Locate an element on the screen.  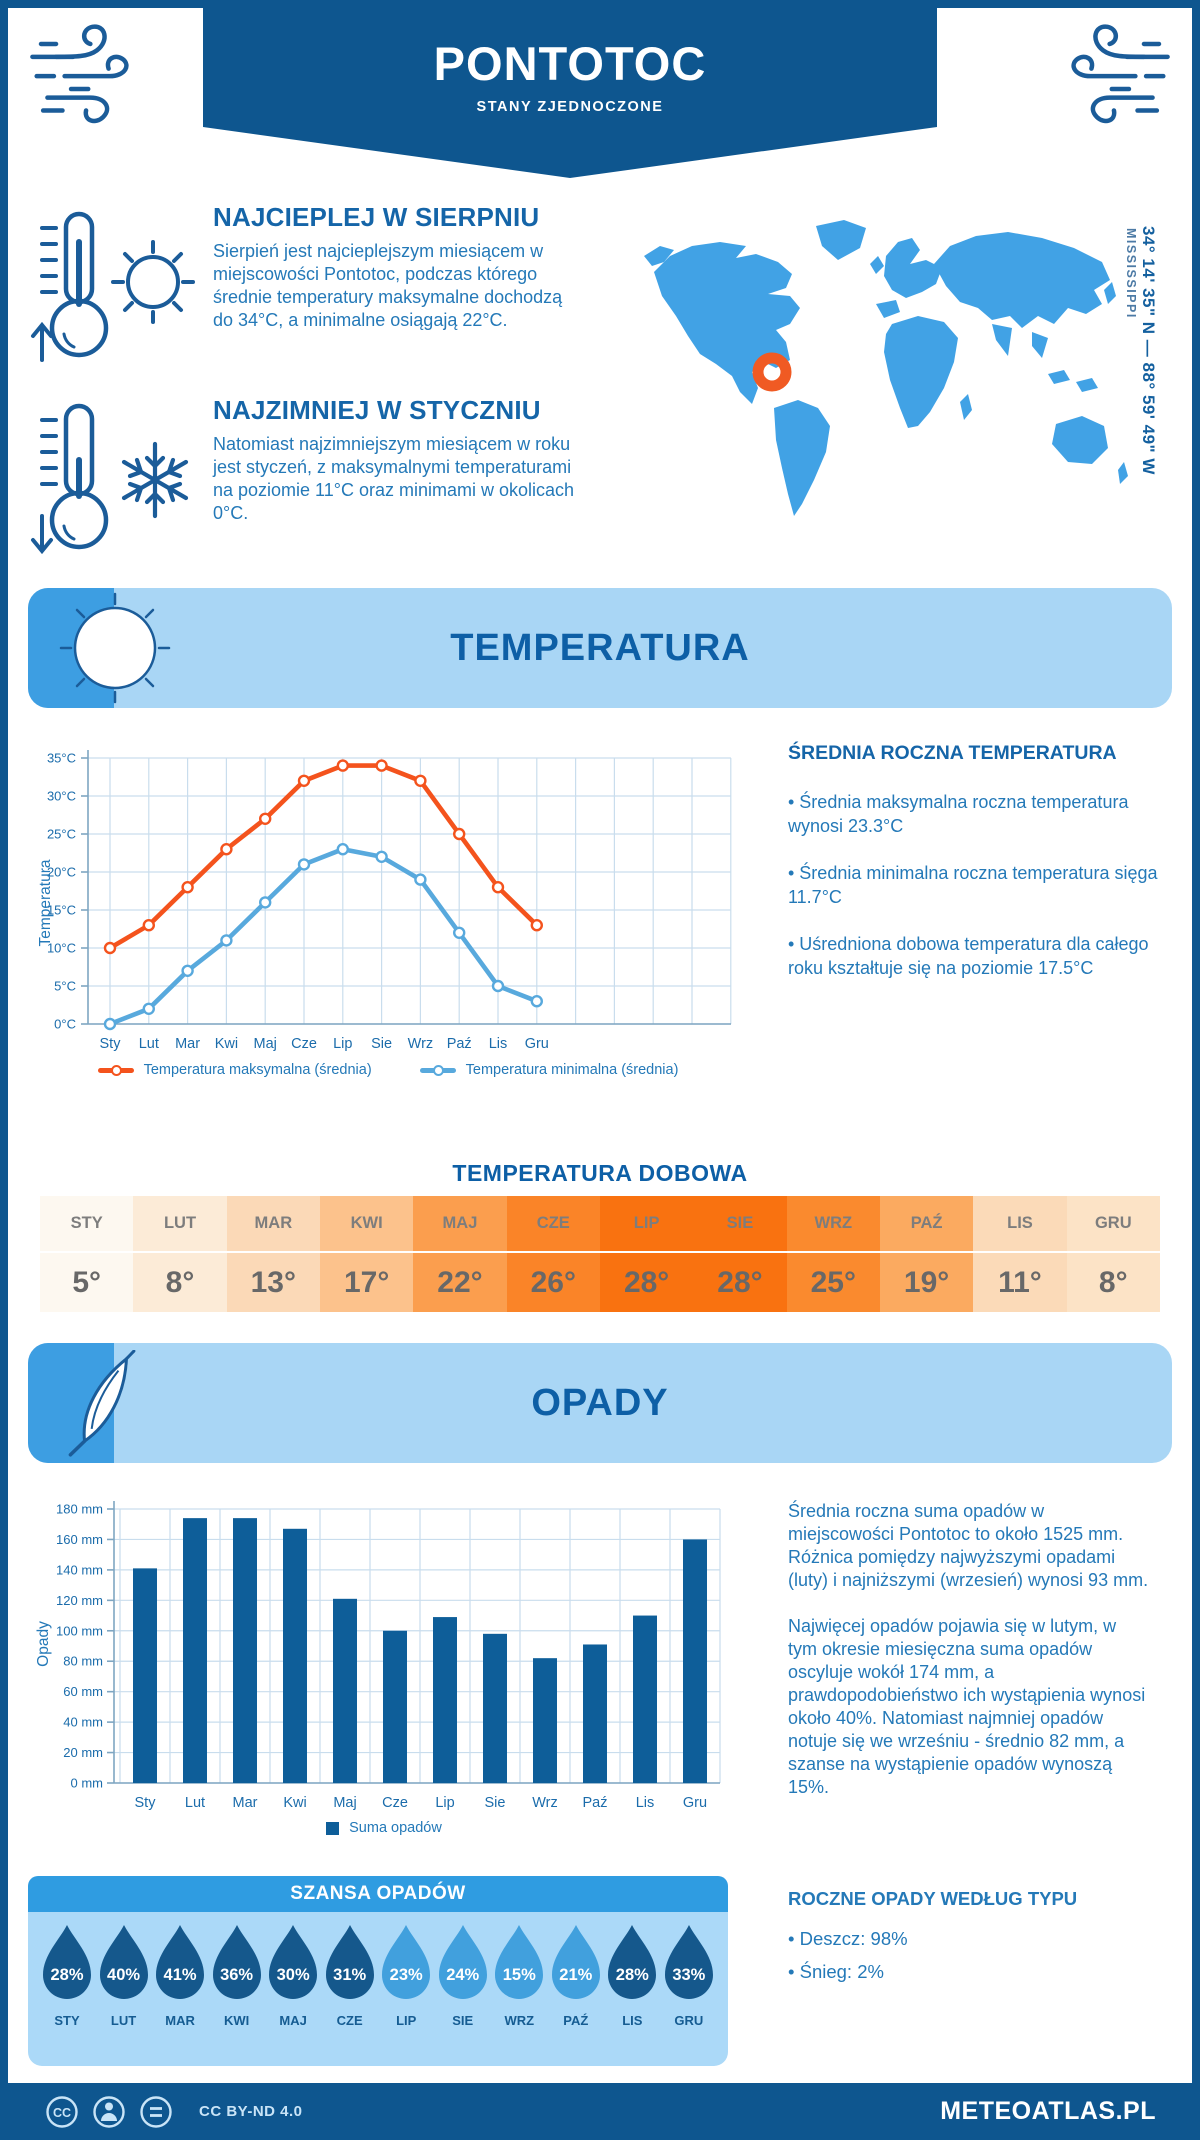
daily-temp-value: 17° is located at coordinates (366, 1282).